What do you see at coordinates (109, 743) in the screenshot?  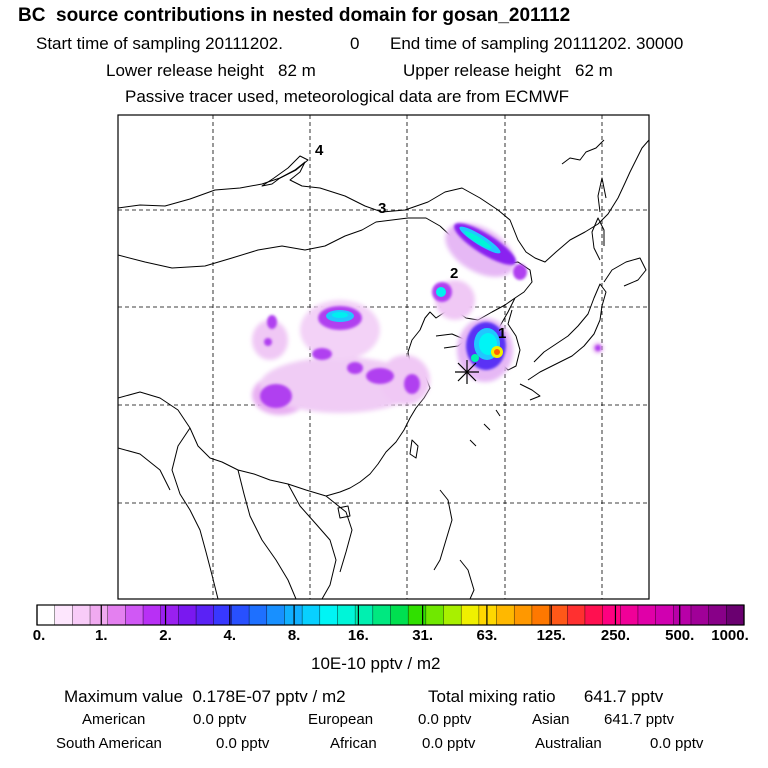 I see `south-american-label: South American` at bounding box center [109, 743].